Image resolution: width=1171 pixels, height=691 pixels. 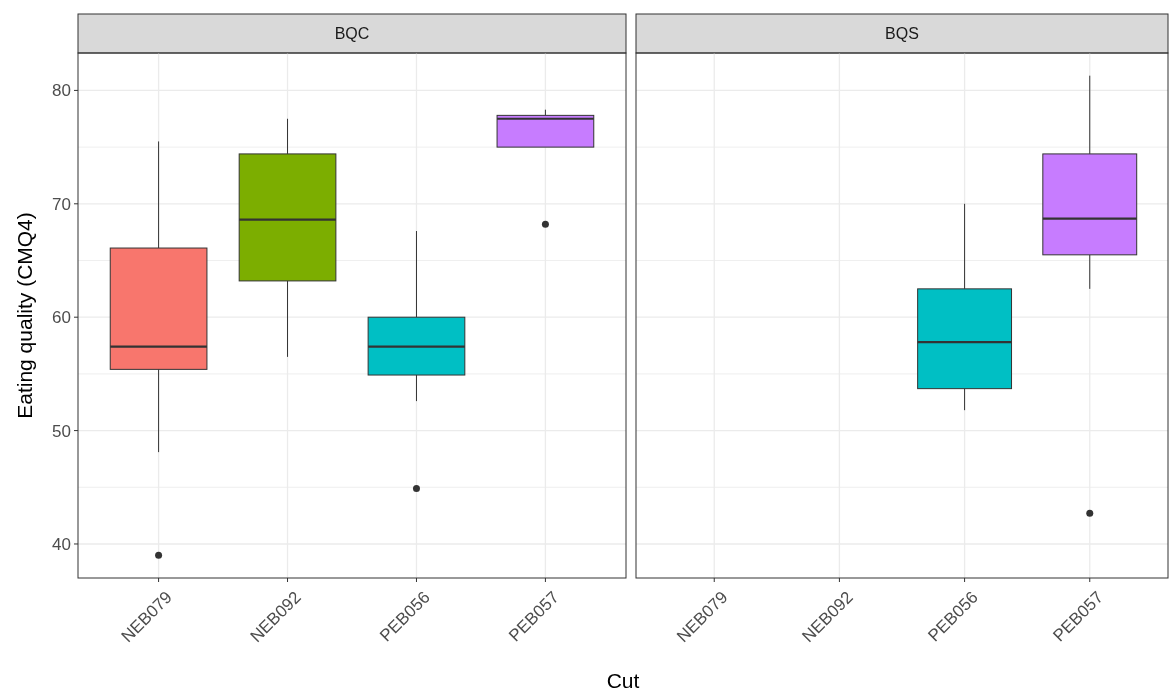 I want to click on y-tick-label: 60, so click(x=61, y=318).